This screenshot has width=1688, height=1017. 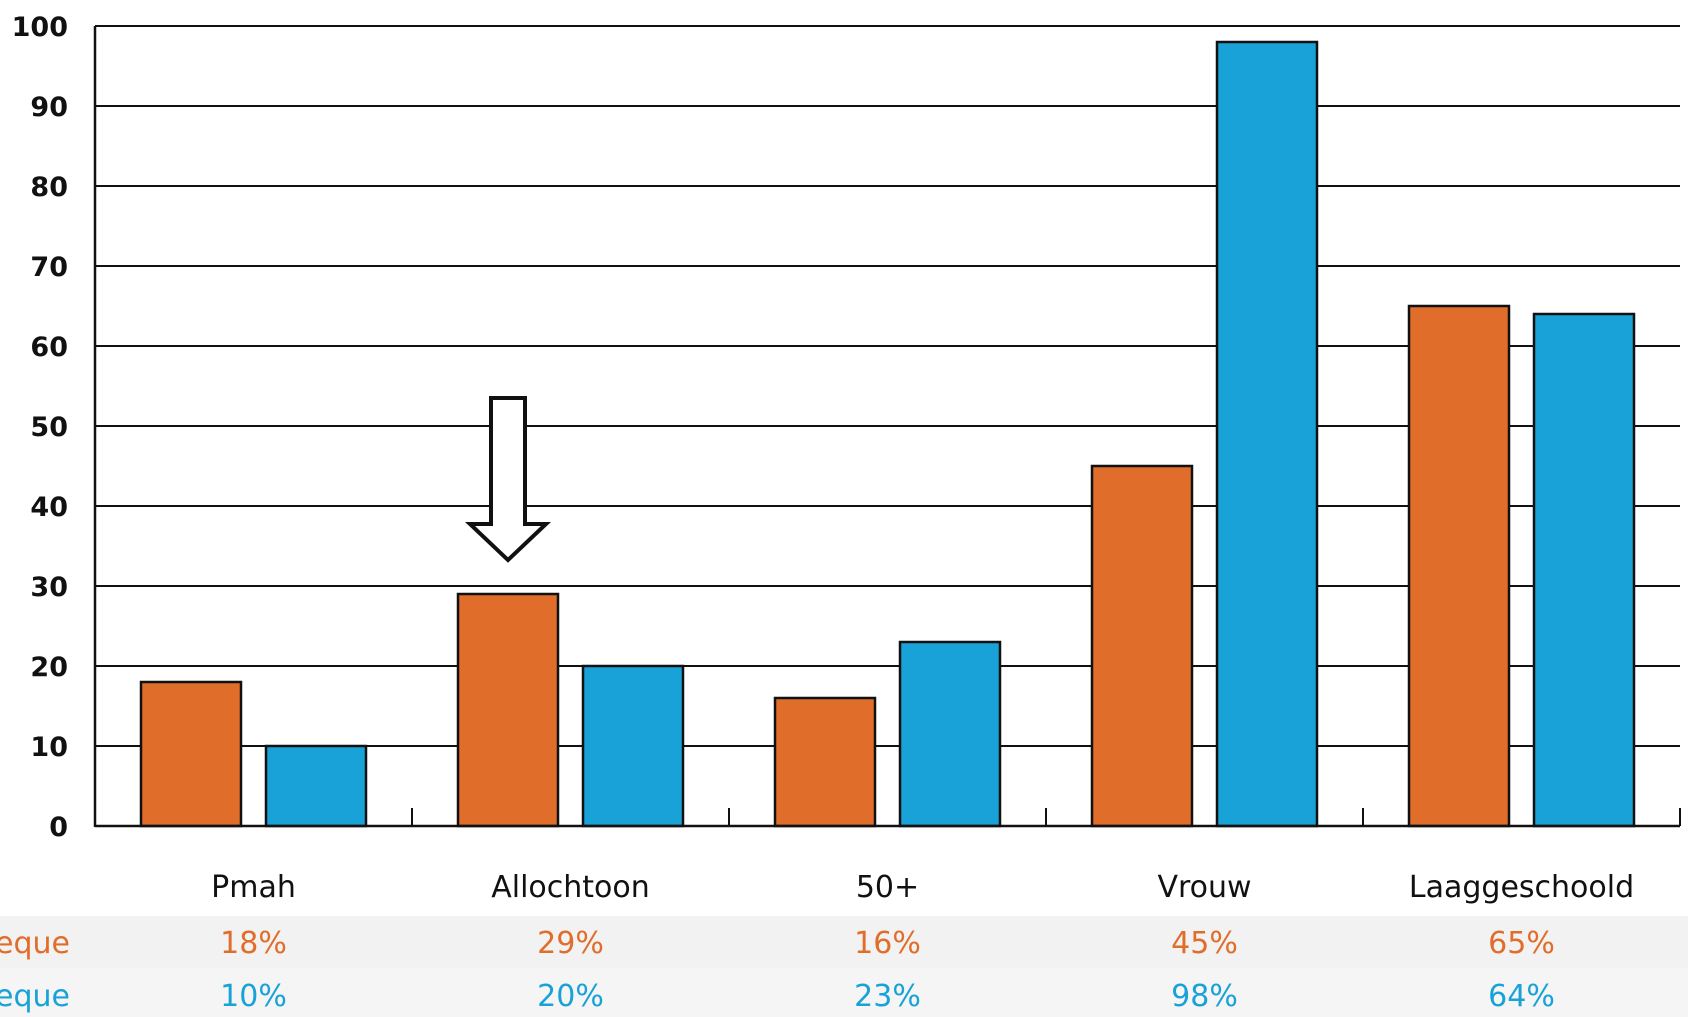 I want to click on annotation-arrow, so click(x=508, y=479).